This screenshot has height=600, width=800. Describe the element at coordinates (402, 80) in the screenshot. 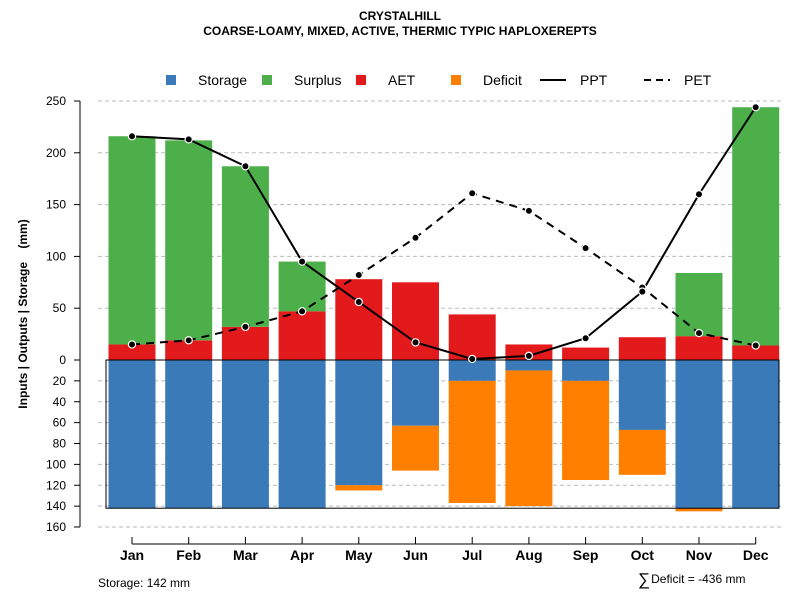

I see `legend-label-aet: AET` at that location.